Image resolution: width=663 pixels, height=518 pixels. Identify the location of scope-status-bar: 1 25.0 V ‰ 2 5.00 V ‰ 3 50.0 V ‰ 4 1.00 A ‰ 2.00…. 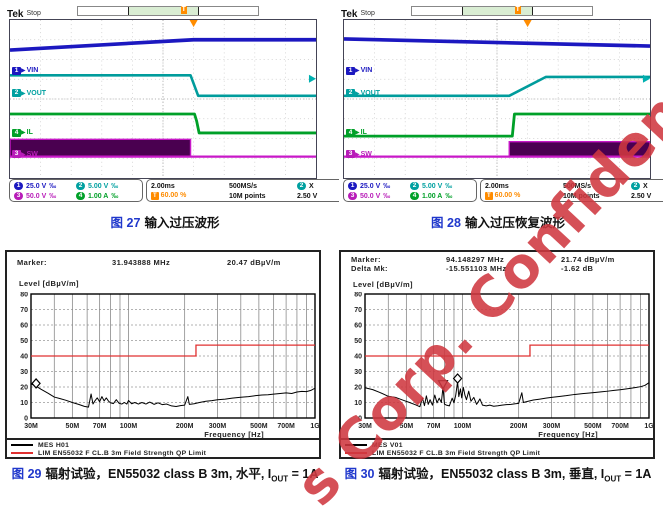
(503, 190).